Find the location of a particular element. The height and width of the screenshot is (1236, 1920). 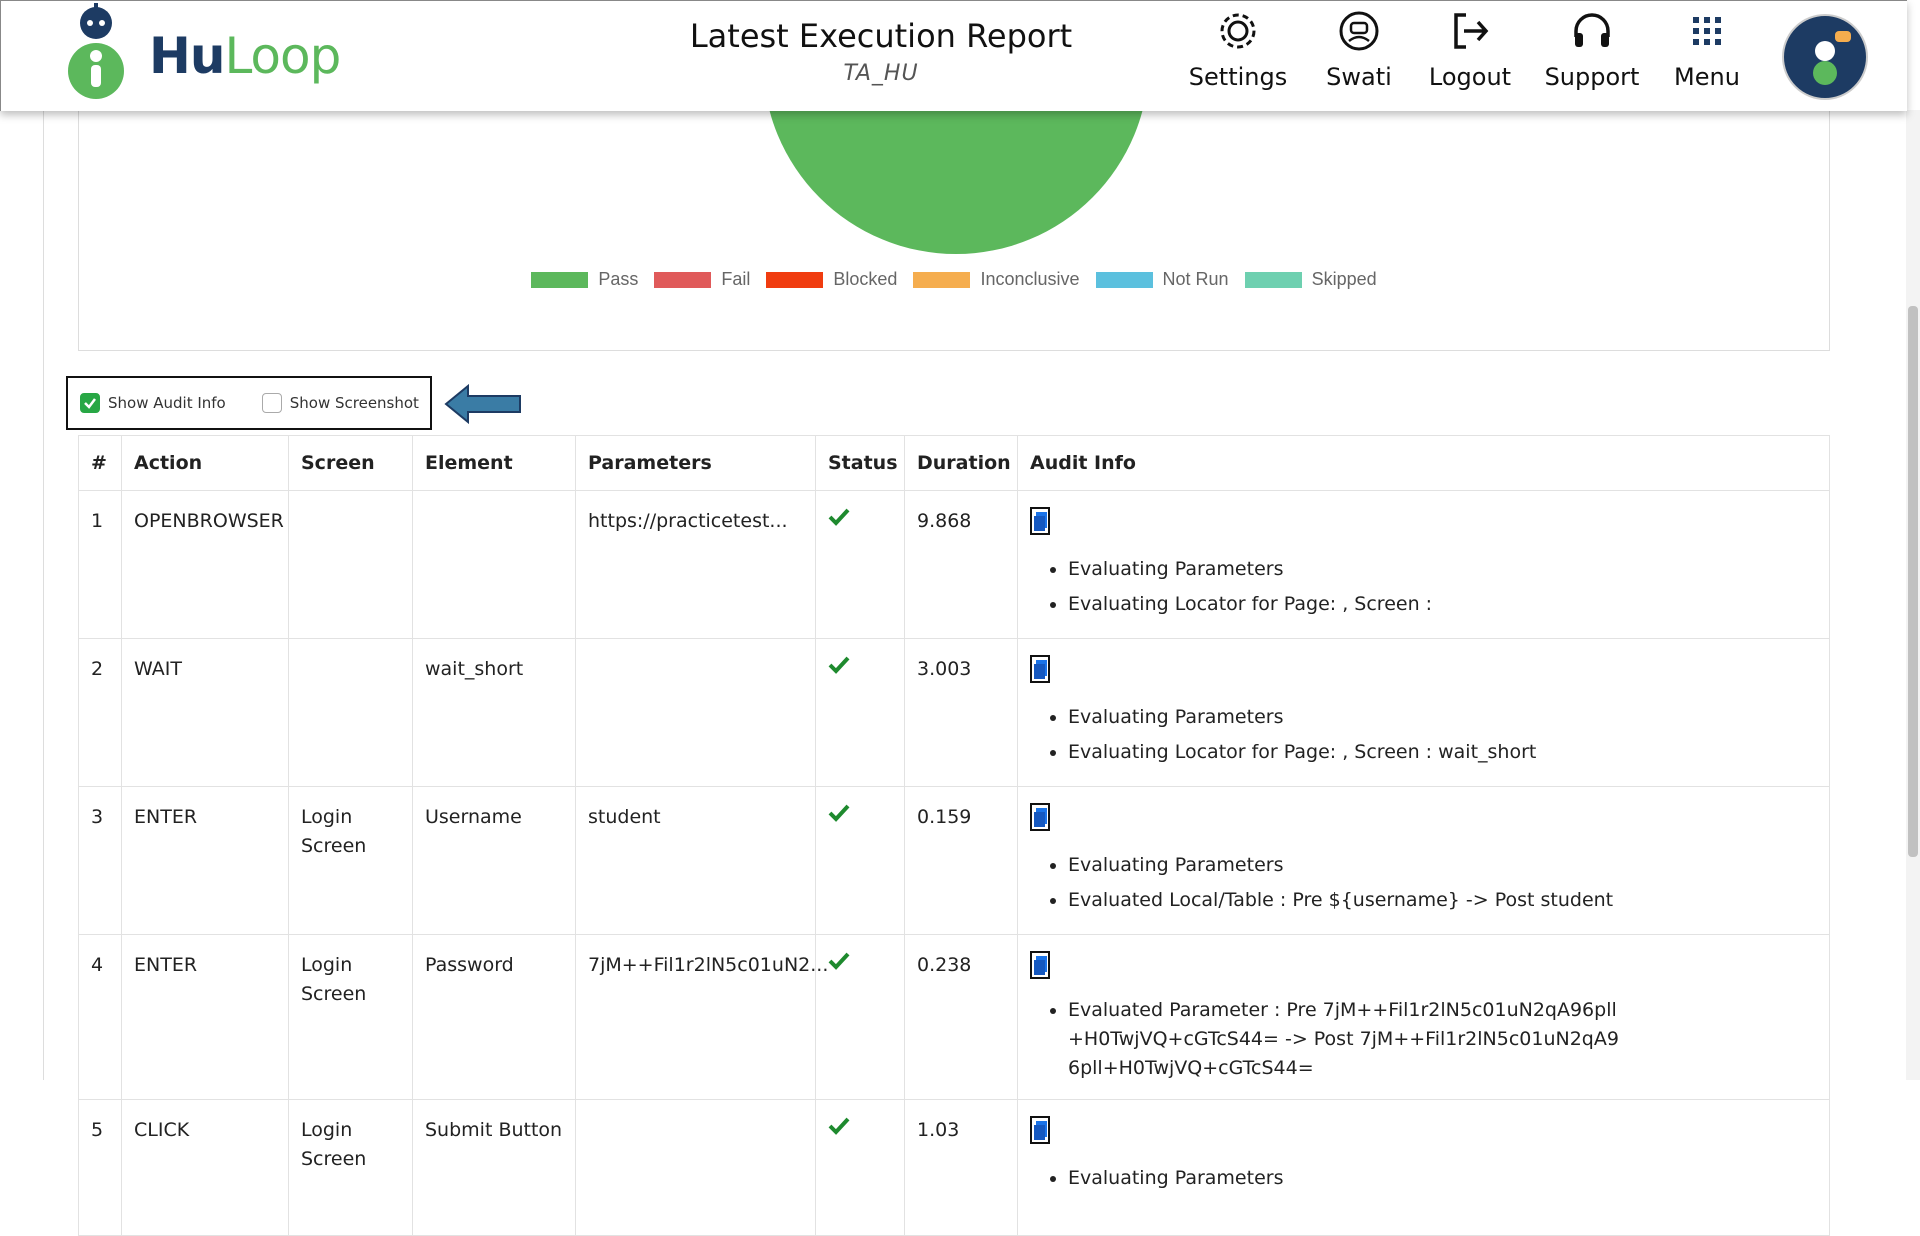

table-cell: WAIT is located at coordinates (205, 712).